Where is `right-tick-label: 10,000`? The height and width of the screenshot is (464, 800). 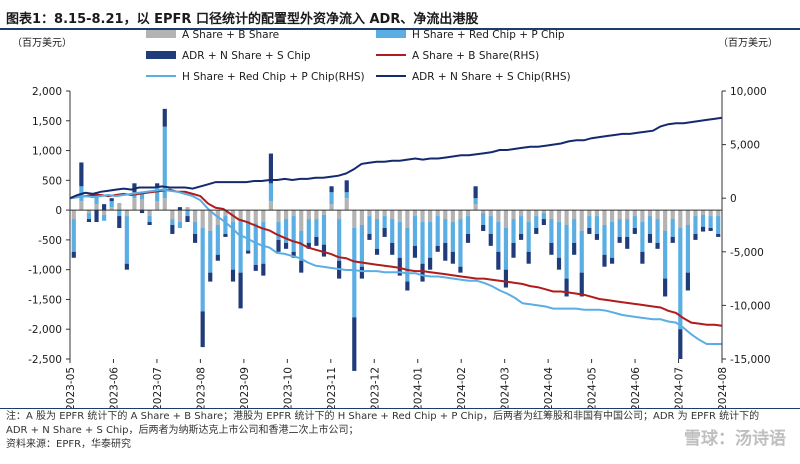 right-tick-label: 10,000 is located at coordinates (748, 92).